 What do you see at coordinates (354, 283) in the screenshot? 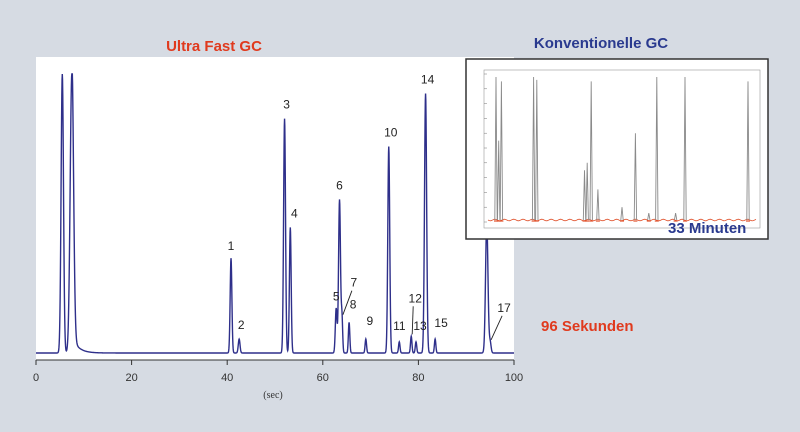
I see `peak-label: 7` at bounding box center [354, 283].